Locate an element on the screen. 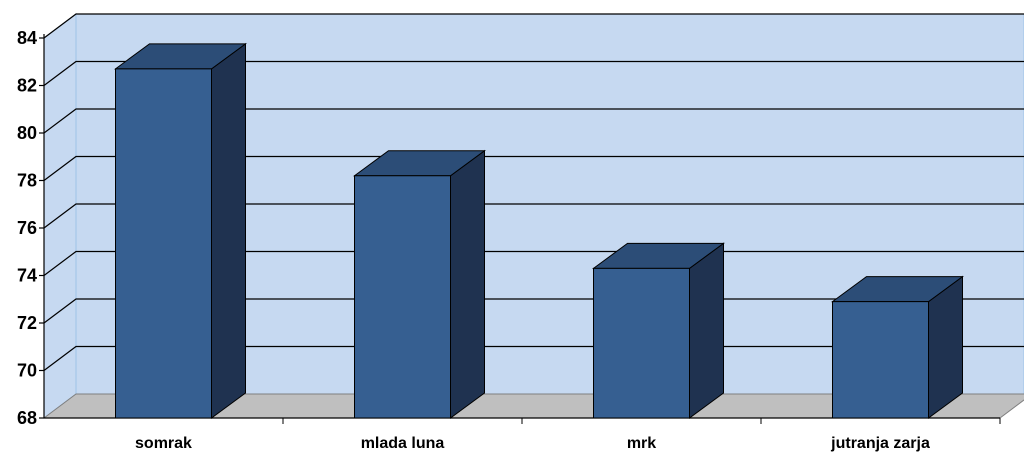 This screenshot has height=454, width=1024. y-tick-label: 76 is located at coordinates (27, 228).